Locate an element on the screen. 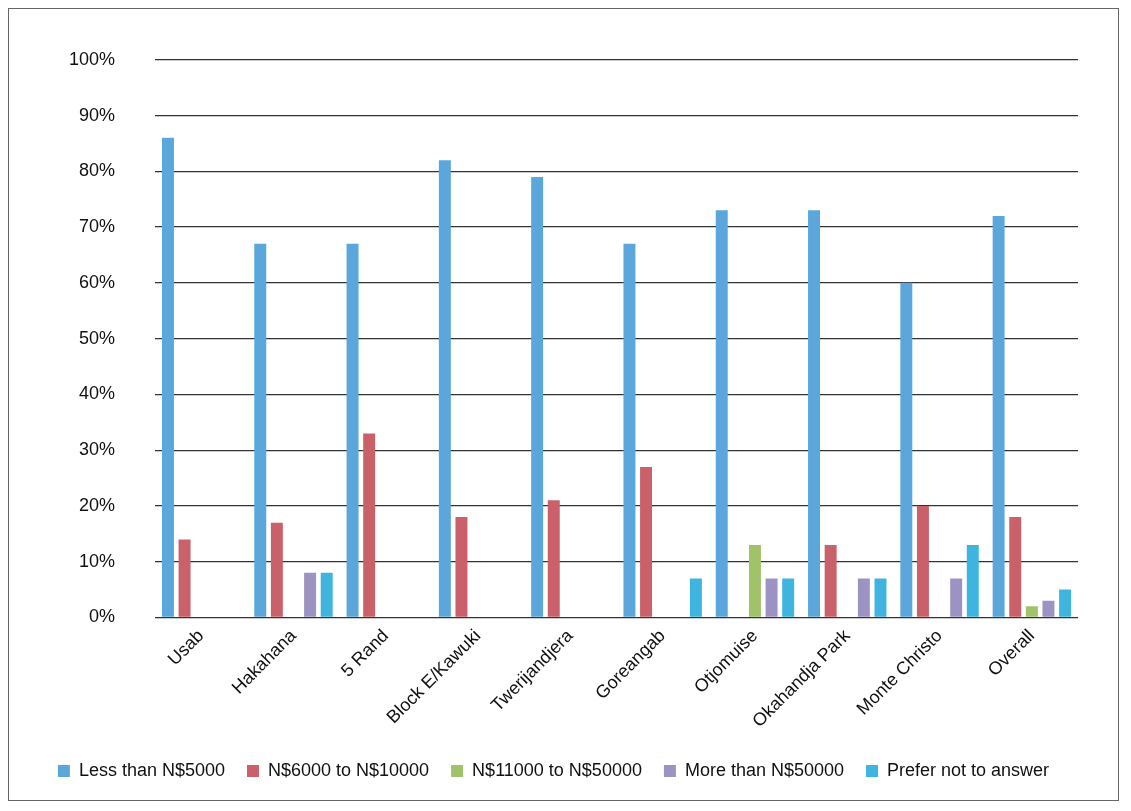  y-tick-label: 30% is located at coordinates (97, 449).